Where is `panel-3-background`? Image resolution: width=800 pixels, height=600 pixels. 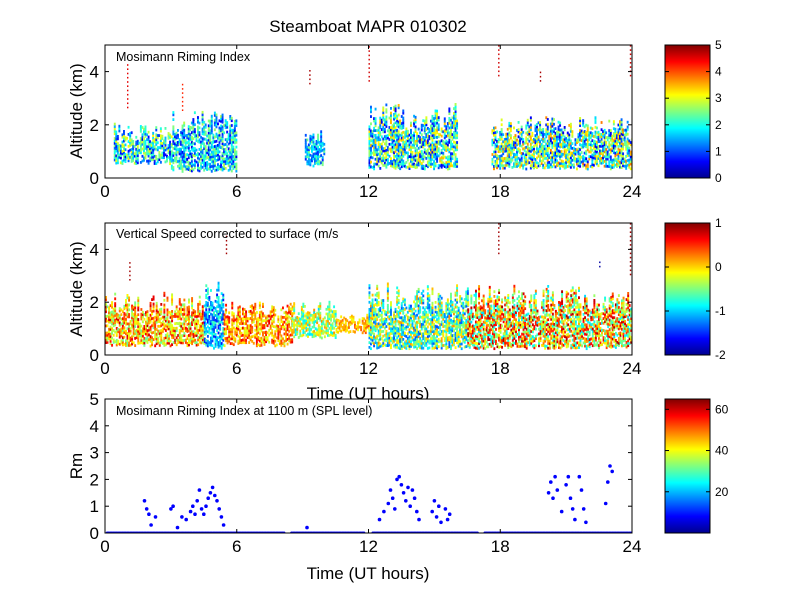 panel-3-background is located at coordinates (368, 466).